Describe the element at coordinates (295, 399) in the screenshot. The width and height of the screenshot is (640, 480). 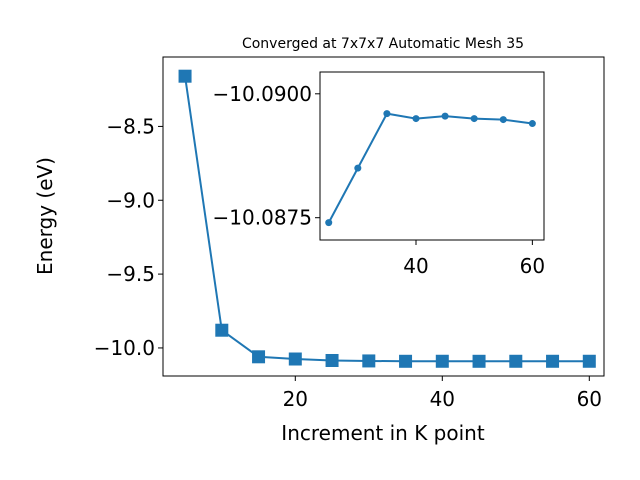
I see `main-x-tick-label-20: 20` at that location.